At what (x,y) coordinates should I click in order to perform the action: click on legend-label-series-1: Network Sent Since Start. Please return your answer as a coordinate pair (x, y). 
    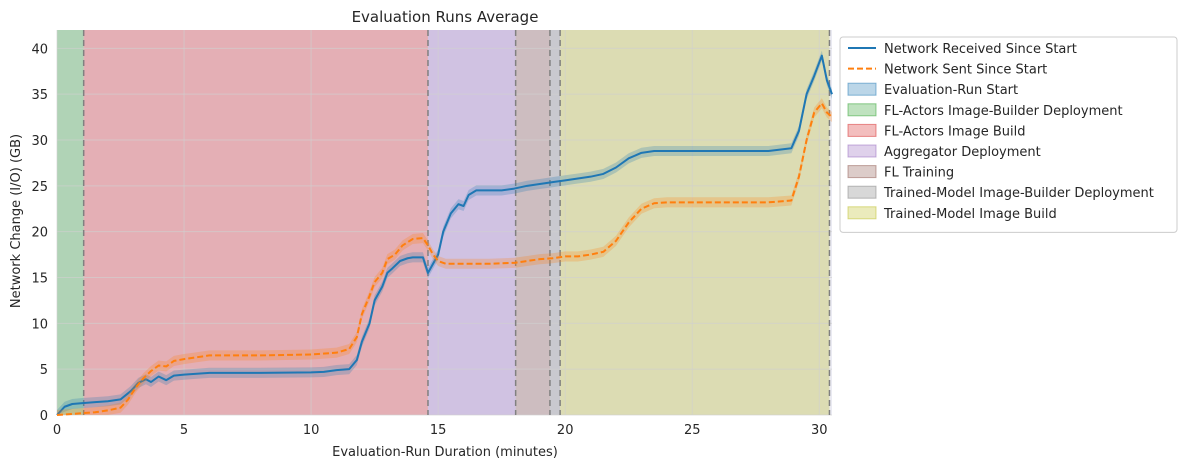
    Looking at the image, I should click on (965, 70).